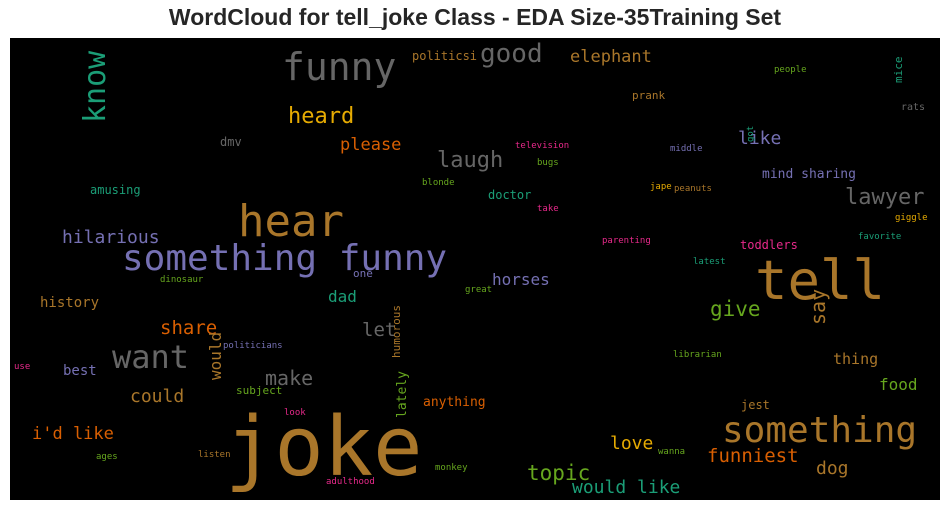  What do you see at coordinates (542, 146) in the screenshot?
I see `word-television: television` at bounding box center [542, 146].